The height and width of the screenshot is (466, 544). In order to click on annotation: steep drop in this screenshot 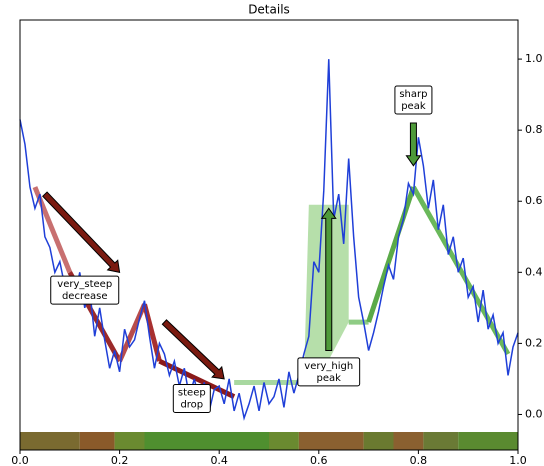, I will do `click(191, 398)`.